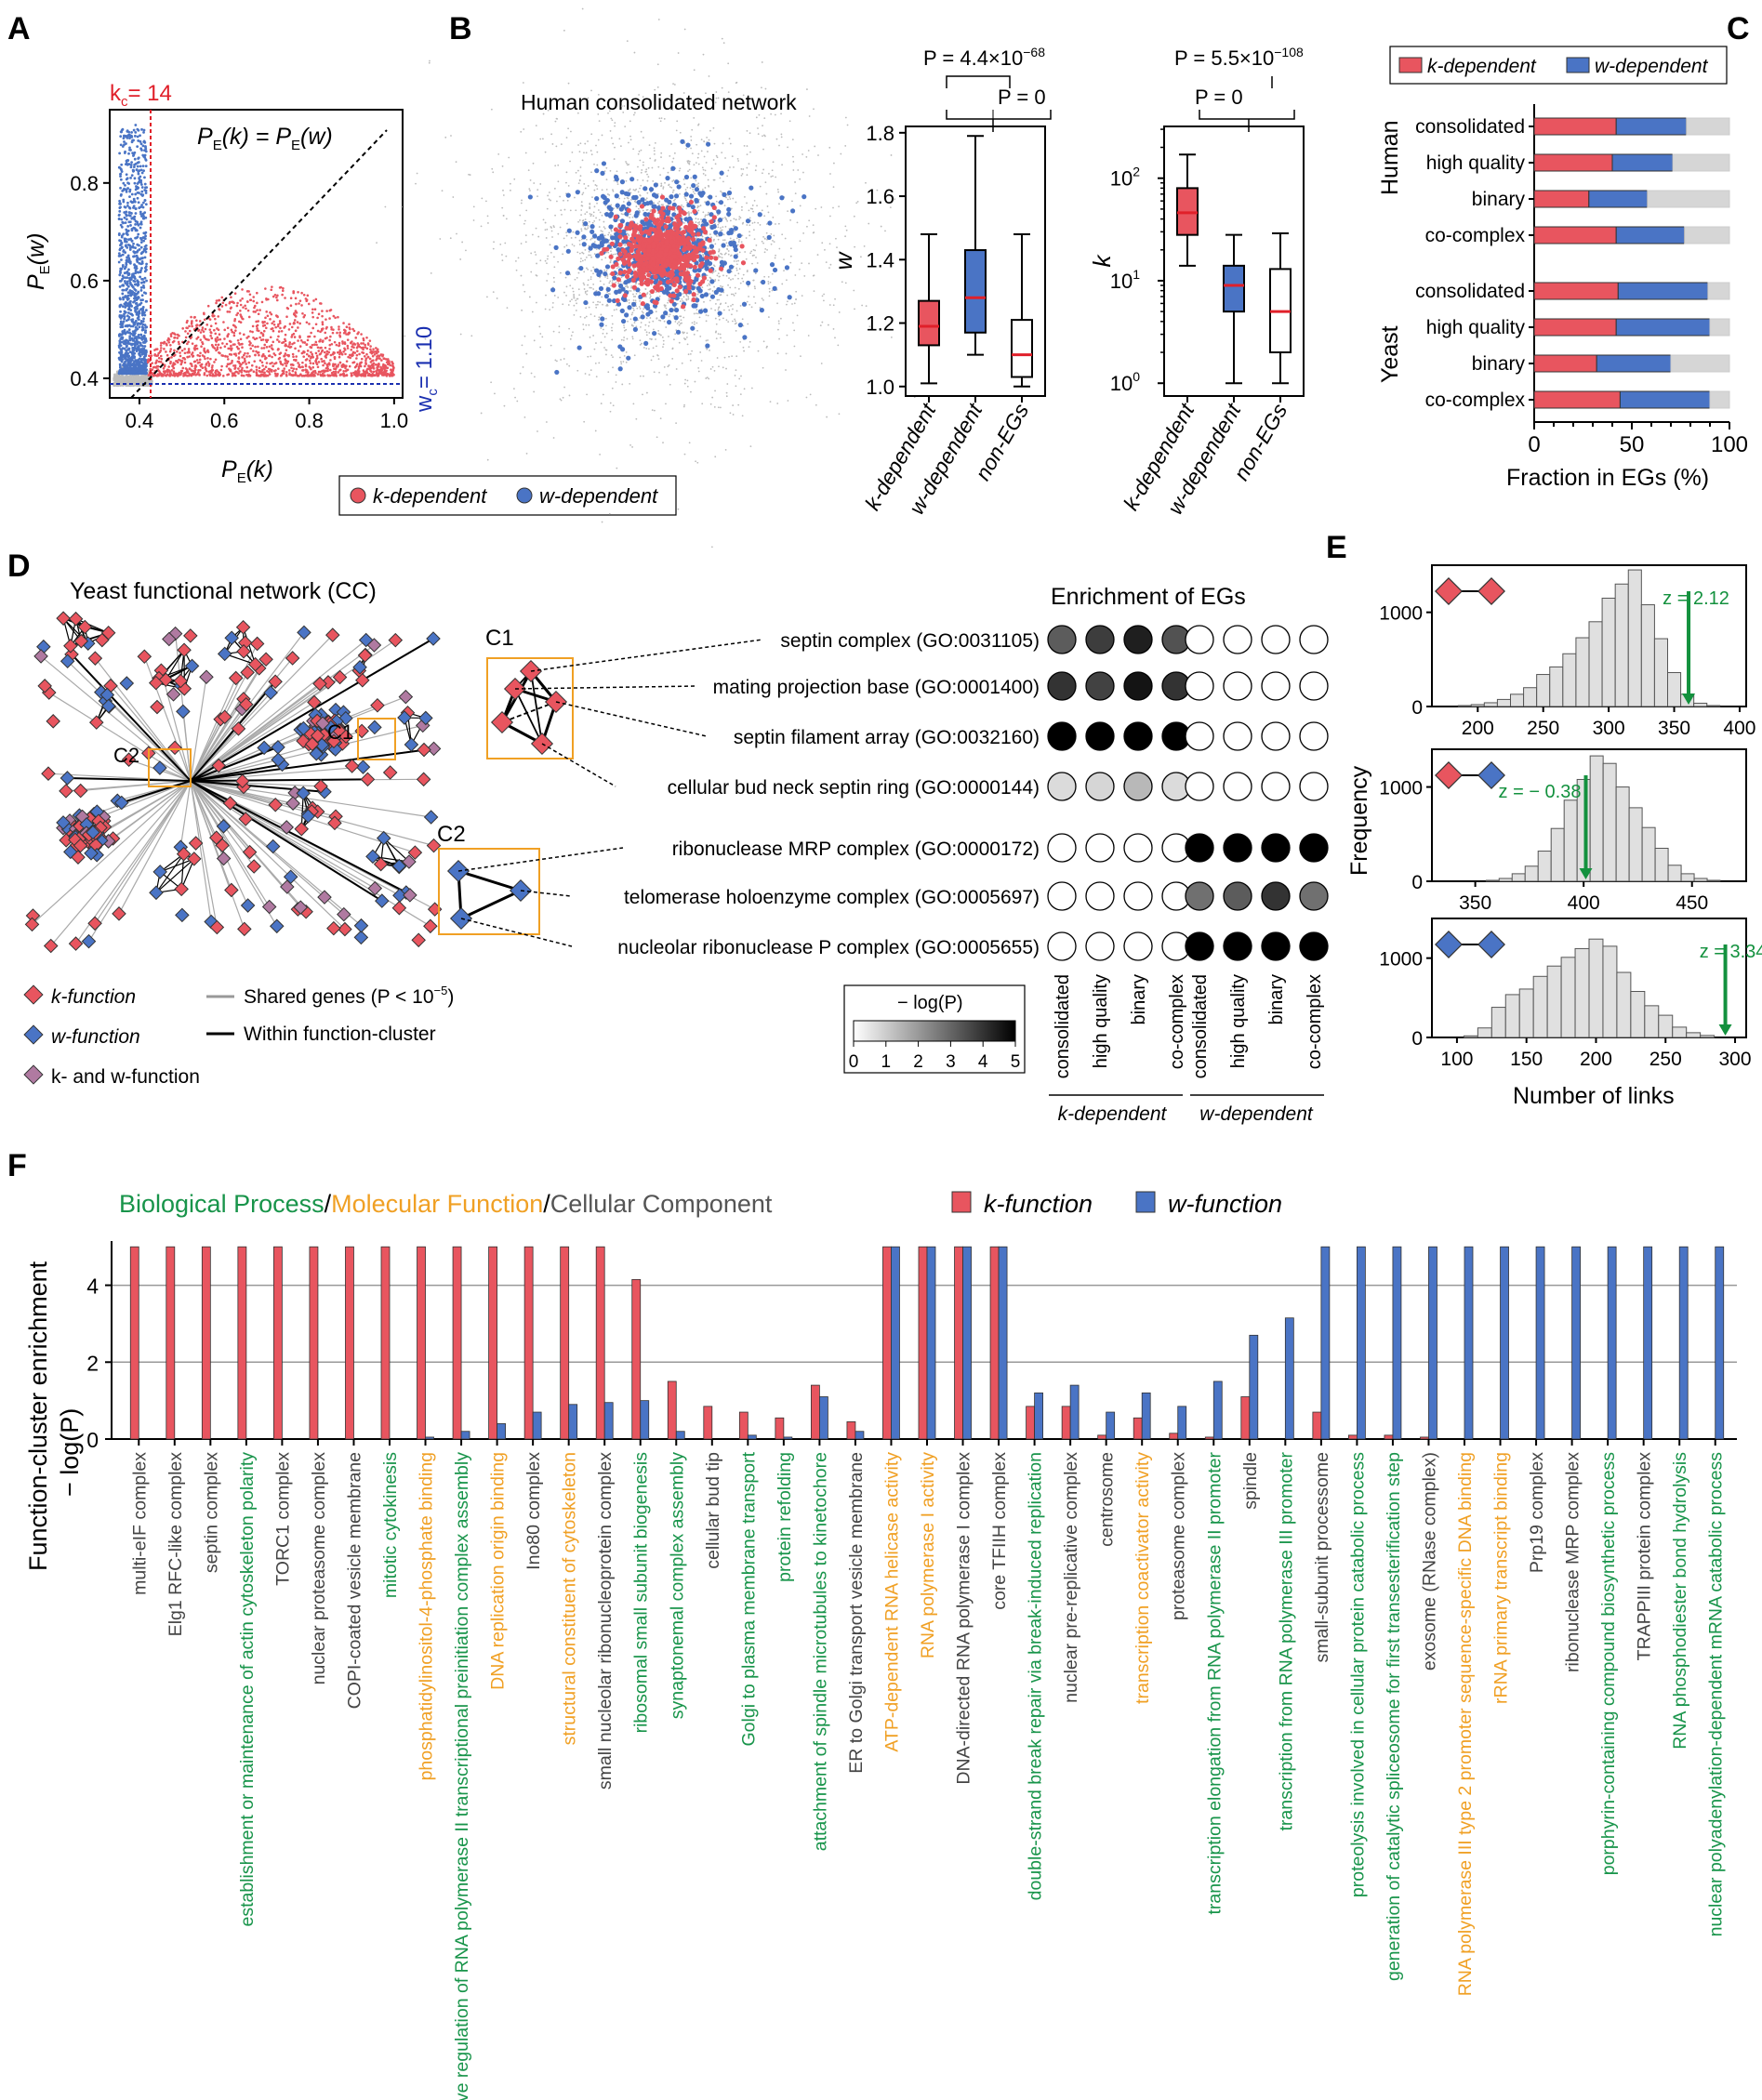 This screenshot has width=1762, height=2100. What do you see at coordinates (38, 261) in the screenshot?
I see `y-axis-label: PE(w)` at bounding box center [38, 261].